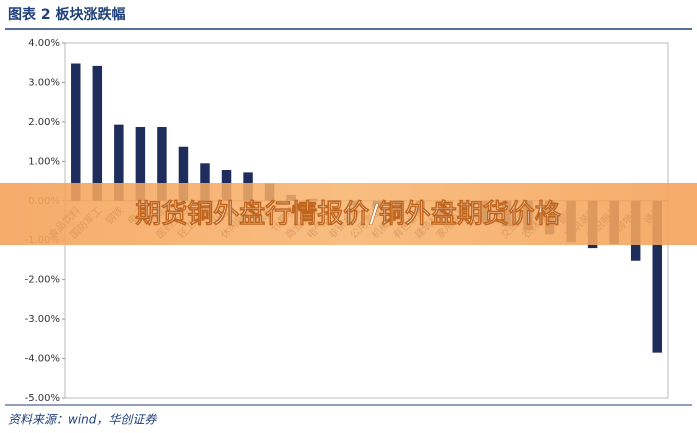 The image size is (697, 433). I want to click on banner-bg, so click(348, 214).